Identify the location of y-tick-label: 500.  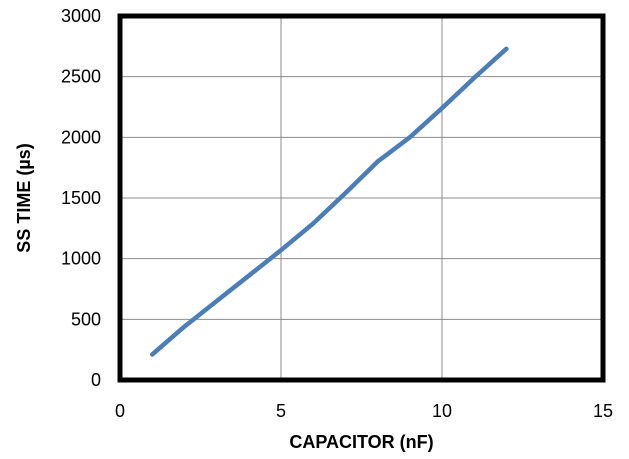
(86, 319).